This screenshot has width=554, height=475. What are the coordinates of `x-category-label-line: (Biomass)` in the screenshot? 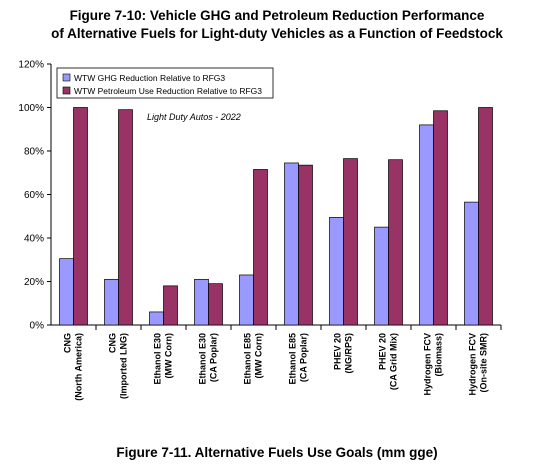 It's located at (439, 355).